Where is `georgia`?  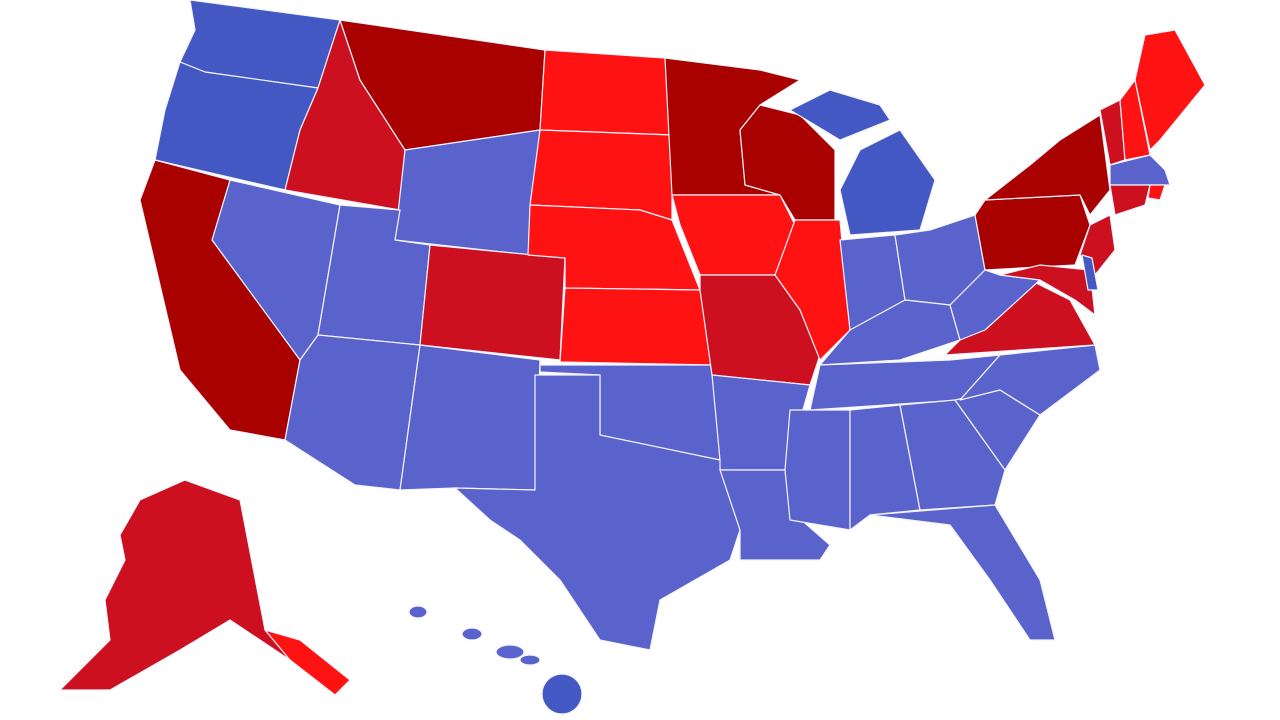
georgia is located at coordinates (952, 455).